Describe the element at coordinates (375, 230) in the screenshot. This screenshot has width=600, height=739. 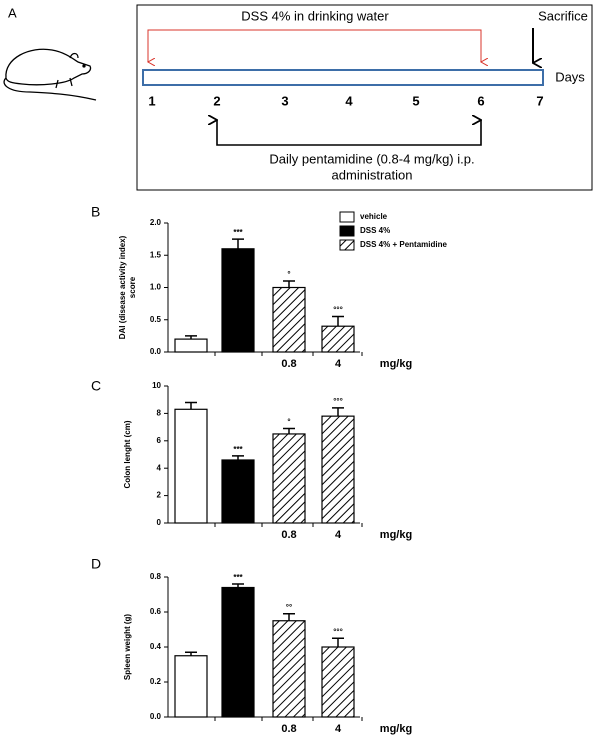
I see `legend-label: DSS 4%` at that location.